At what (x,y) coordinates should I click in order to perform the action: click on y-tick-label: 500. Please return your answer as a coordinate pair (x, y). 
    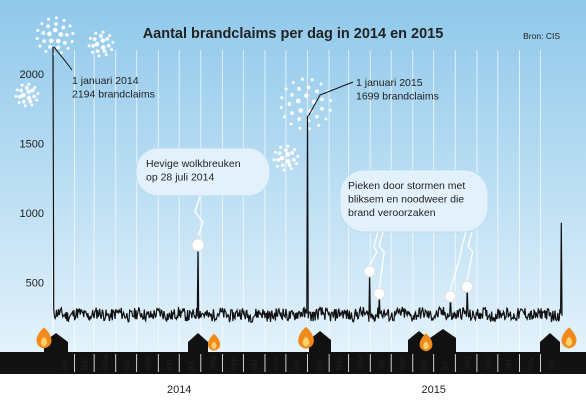
    Looking at the image, I should click on (35, 284).